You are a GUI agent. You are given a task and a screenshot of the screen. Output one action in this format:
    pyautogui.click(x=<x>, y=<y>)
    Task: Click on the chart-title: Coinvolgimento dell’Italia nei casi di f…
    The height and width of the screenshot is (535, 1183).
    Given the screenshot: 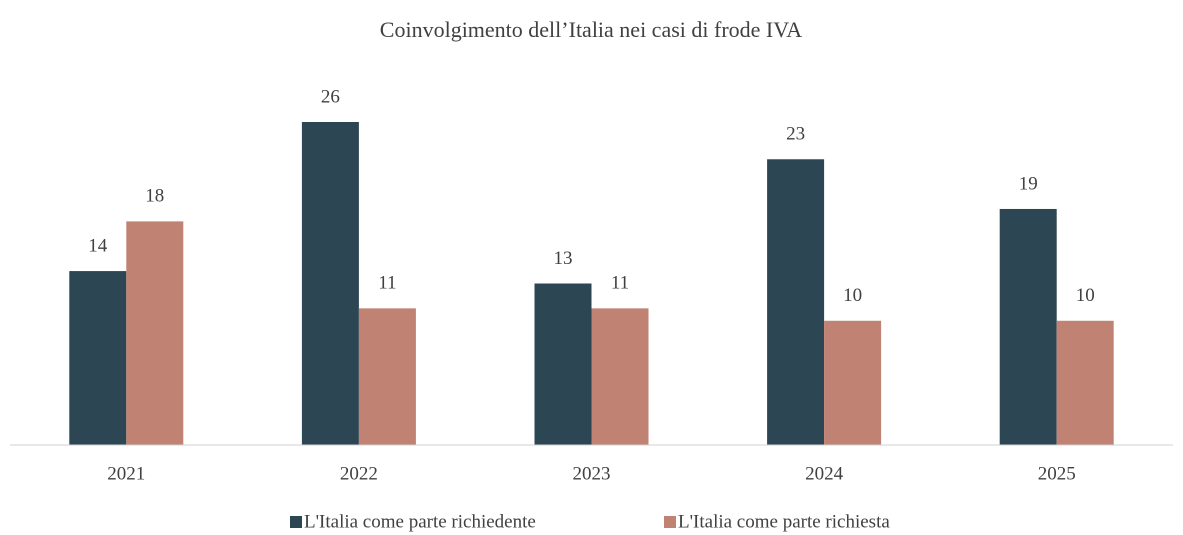 What is the action you would take?
    pyautogui.click(x=591, y=29)
    